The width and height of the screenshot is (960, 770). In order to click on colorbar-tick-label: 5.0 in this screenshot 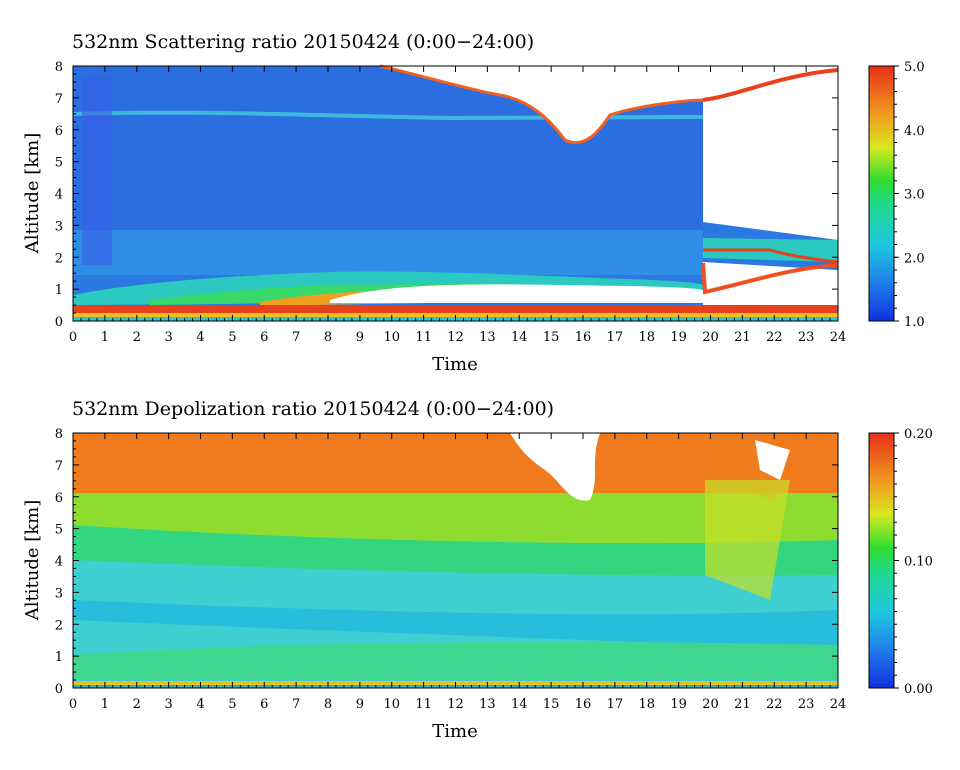, I will do `click(914, 67)`.